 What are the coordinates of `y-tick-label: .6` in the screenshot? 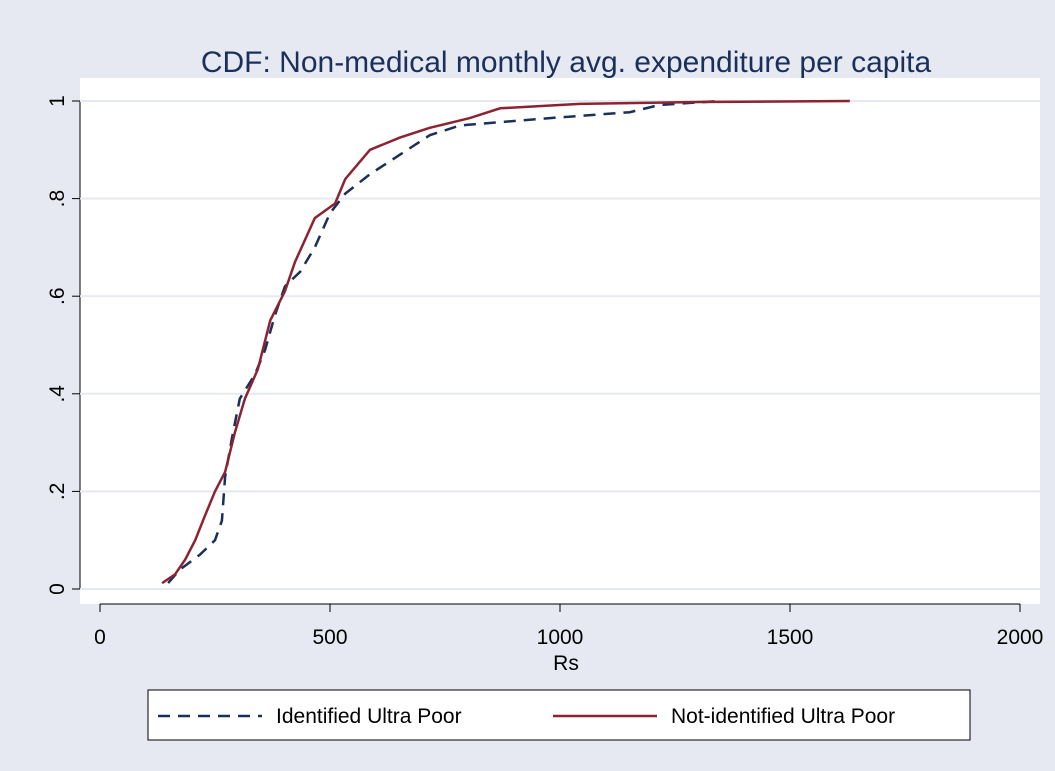 It's located at (57, 296).